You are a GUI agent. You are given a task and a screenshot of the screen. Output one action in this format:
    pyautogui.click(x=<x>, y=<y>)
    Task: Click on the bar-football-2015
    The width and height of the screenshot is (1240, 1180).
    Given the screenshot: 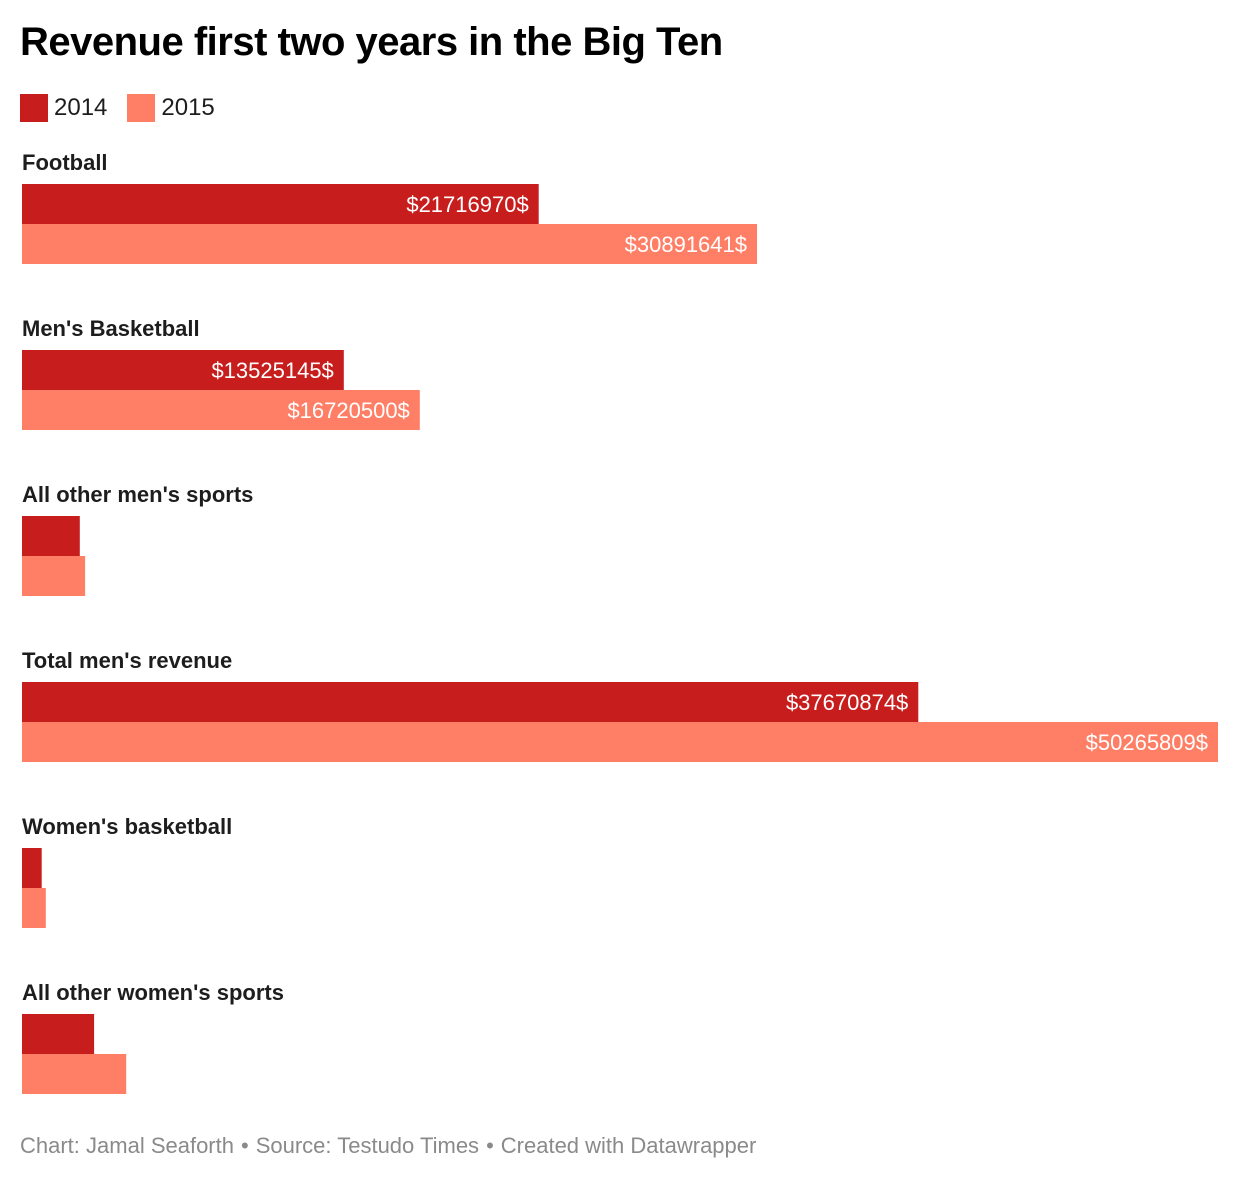 What is the action you would take?
    pyautogui.click(x=389, y=244)
    